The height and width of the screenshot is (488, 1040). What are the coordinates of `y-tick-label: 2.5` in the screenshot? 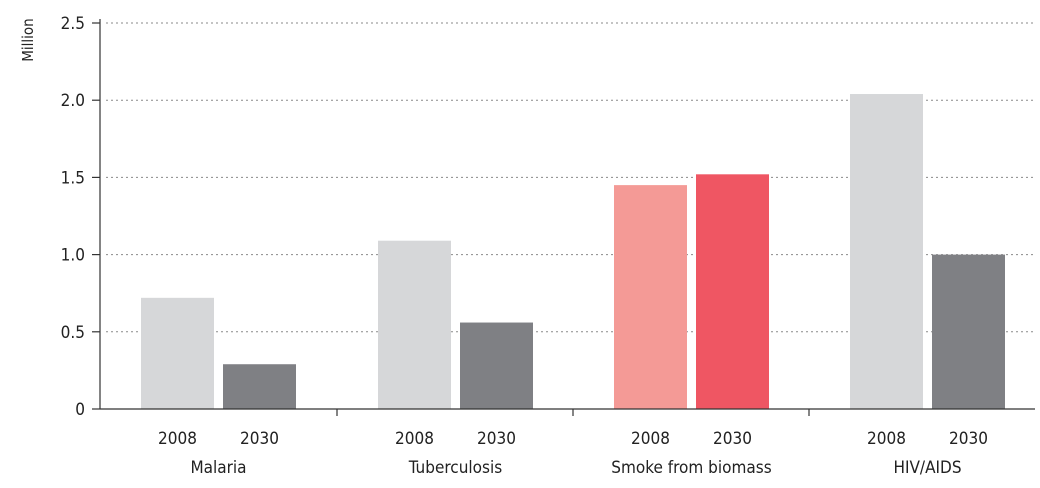 It's located at (73, 24).